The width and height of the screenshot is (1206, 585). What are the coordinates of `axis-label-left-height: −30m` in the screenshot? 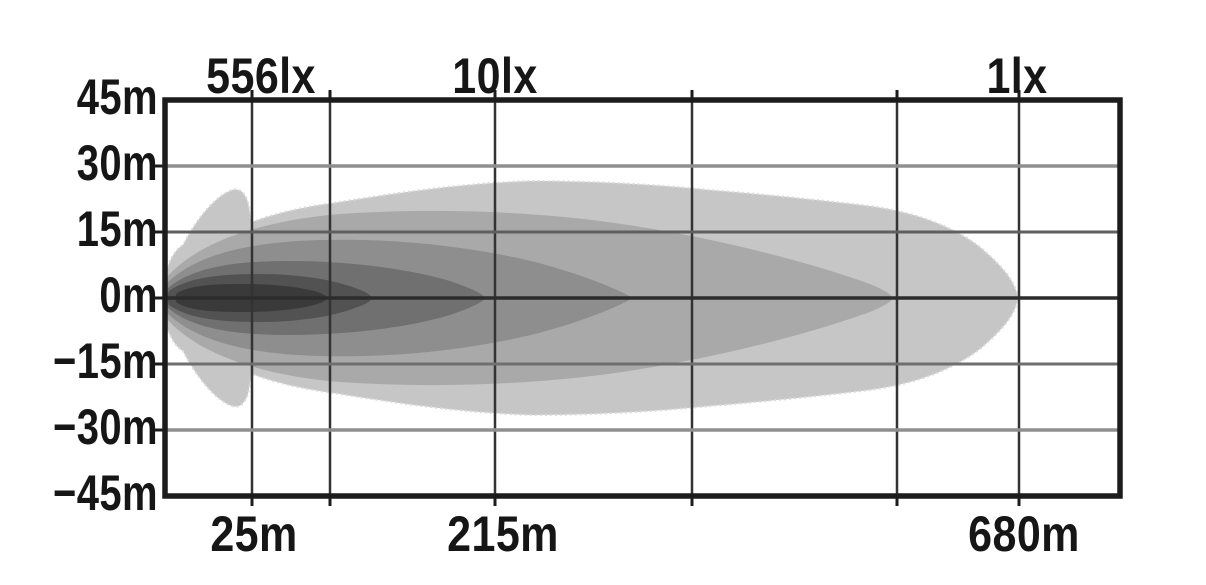 It's located at (105, 427).